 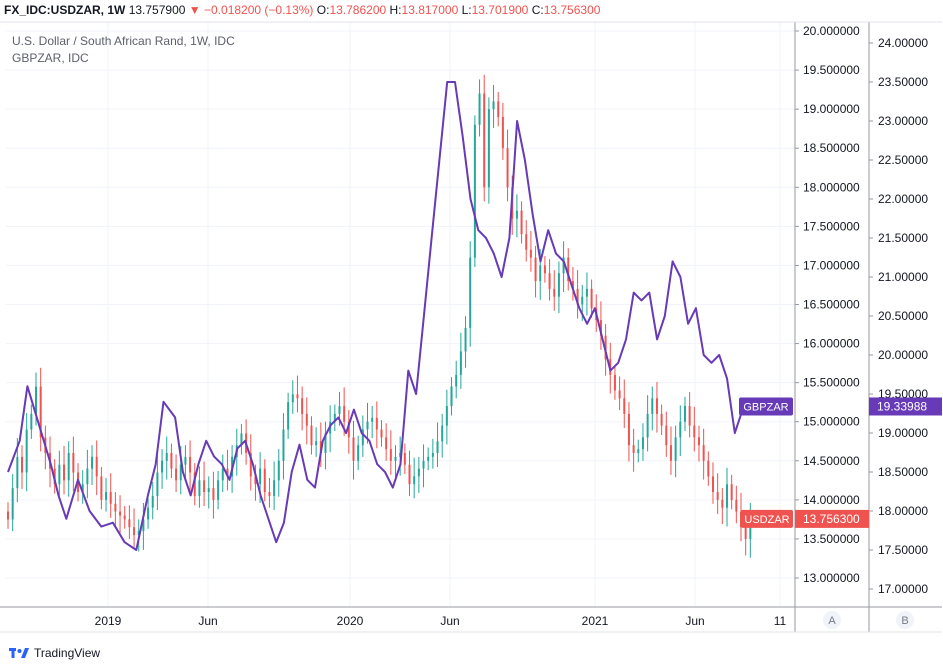 I want to click on symbol-name: FX_IDC:USDZAR, 1W, so click(x=65, y=10).